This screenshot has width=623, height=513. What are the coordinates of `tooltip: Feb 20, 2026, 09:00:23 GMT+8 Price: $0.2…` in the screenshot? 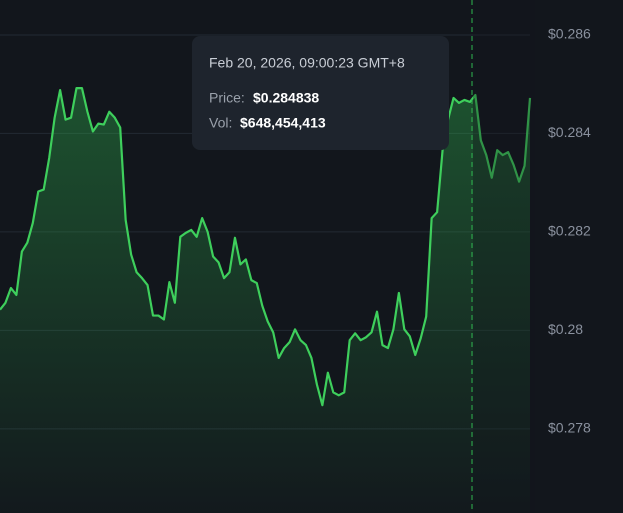 It's located at (320, 93).